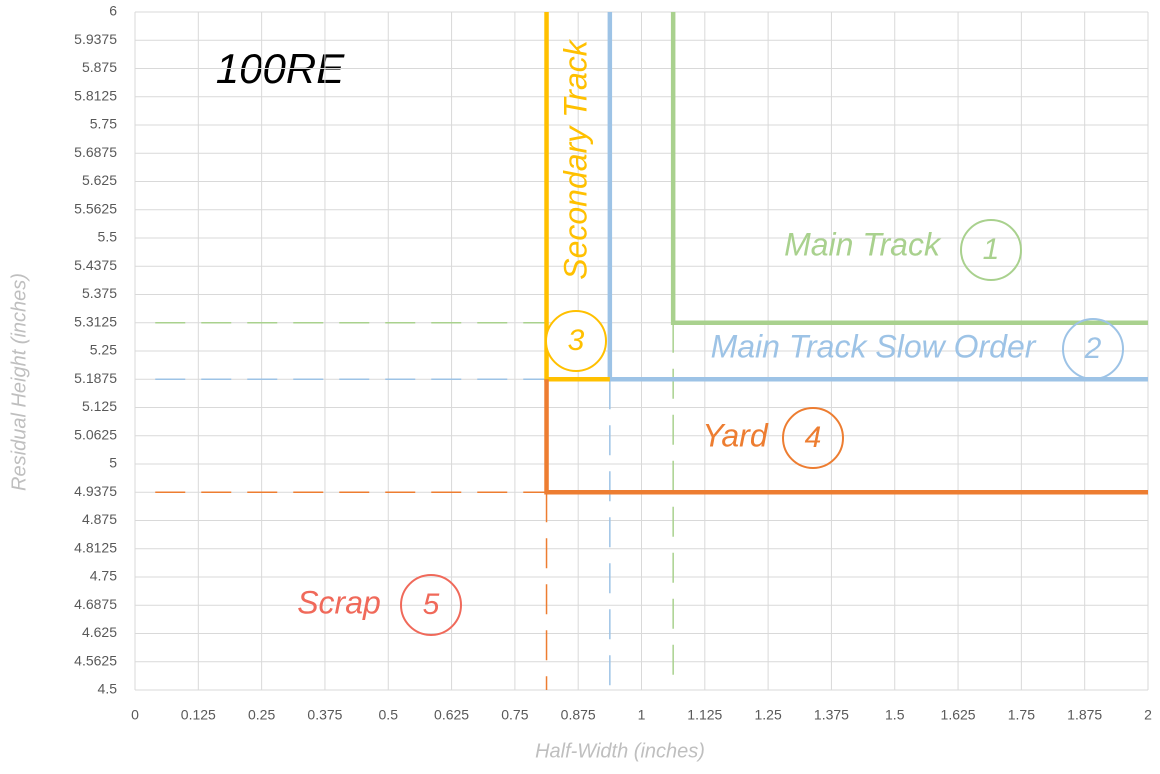 The width and height of the screenshot is (1160, 774). I want to click on y-tick-label: 5.9375, so click(95, 39).